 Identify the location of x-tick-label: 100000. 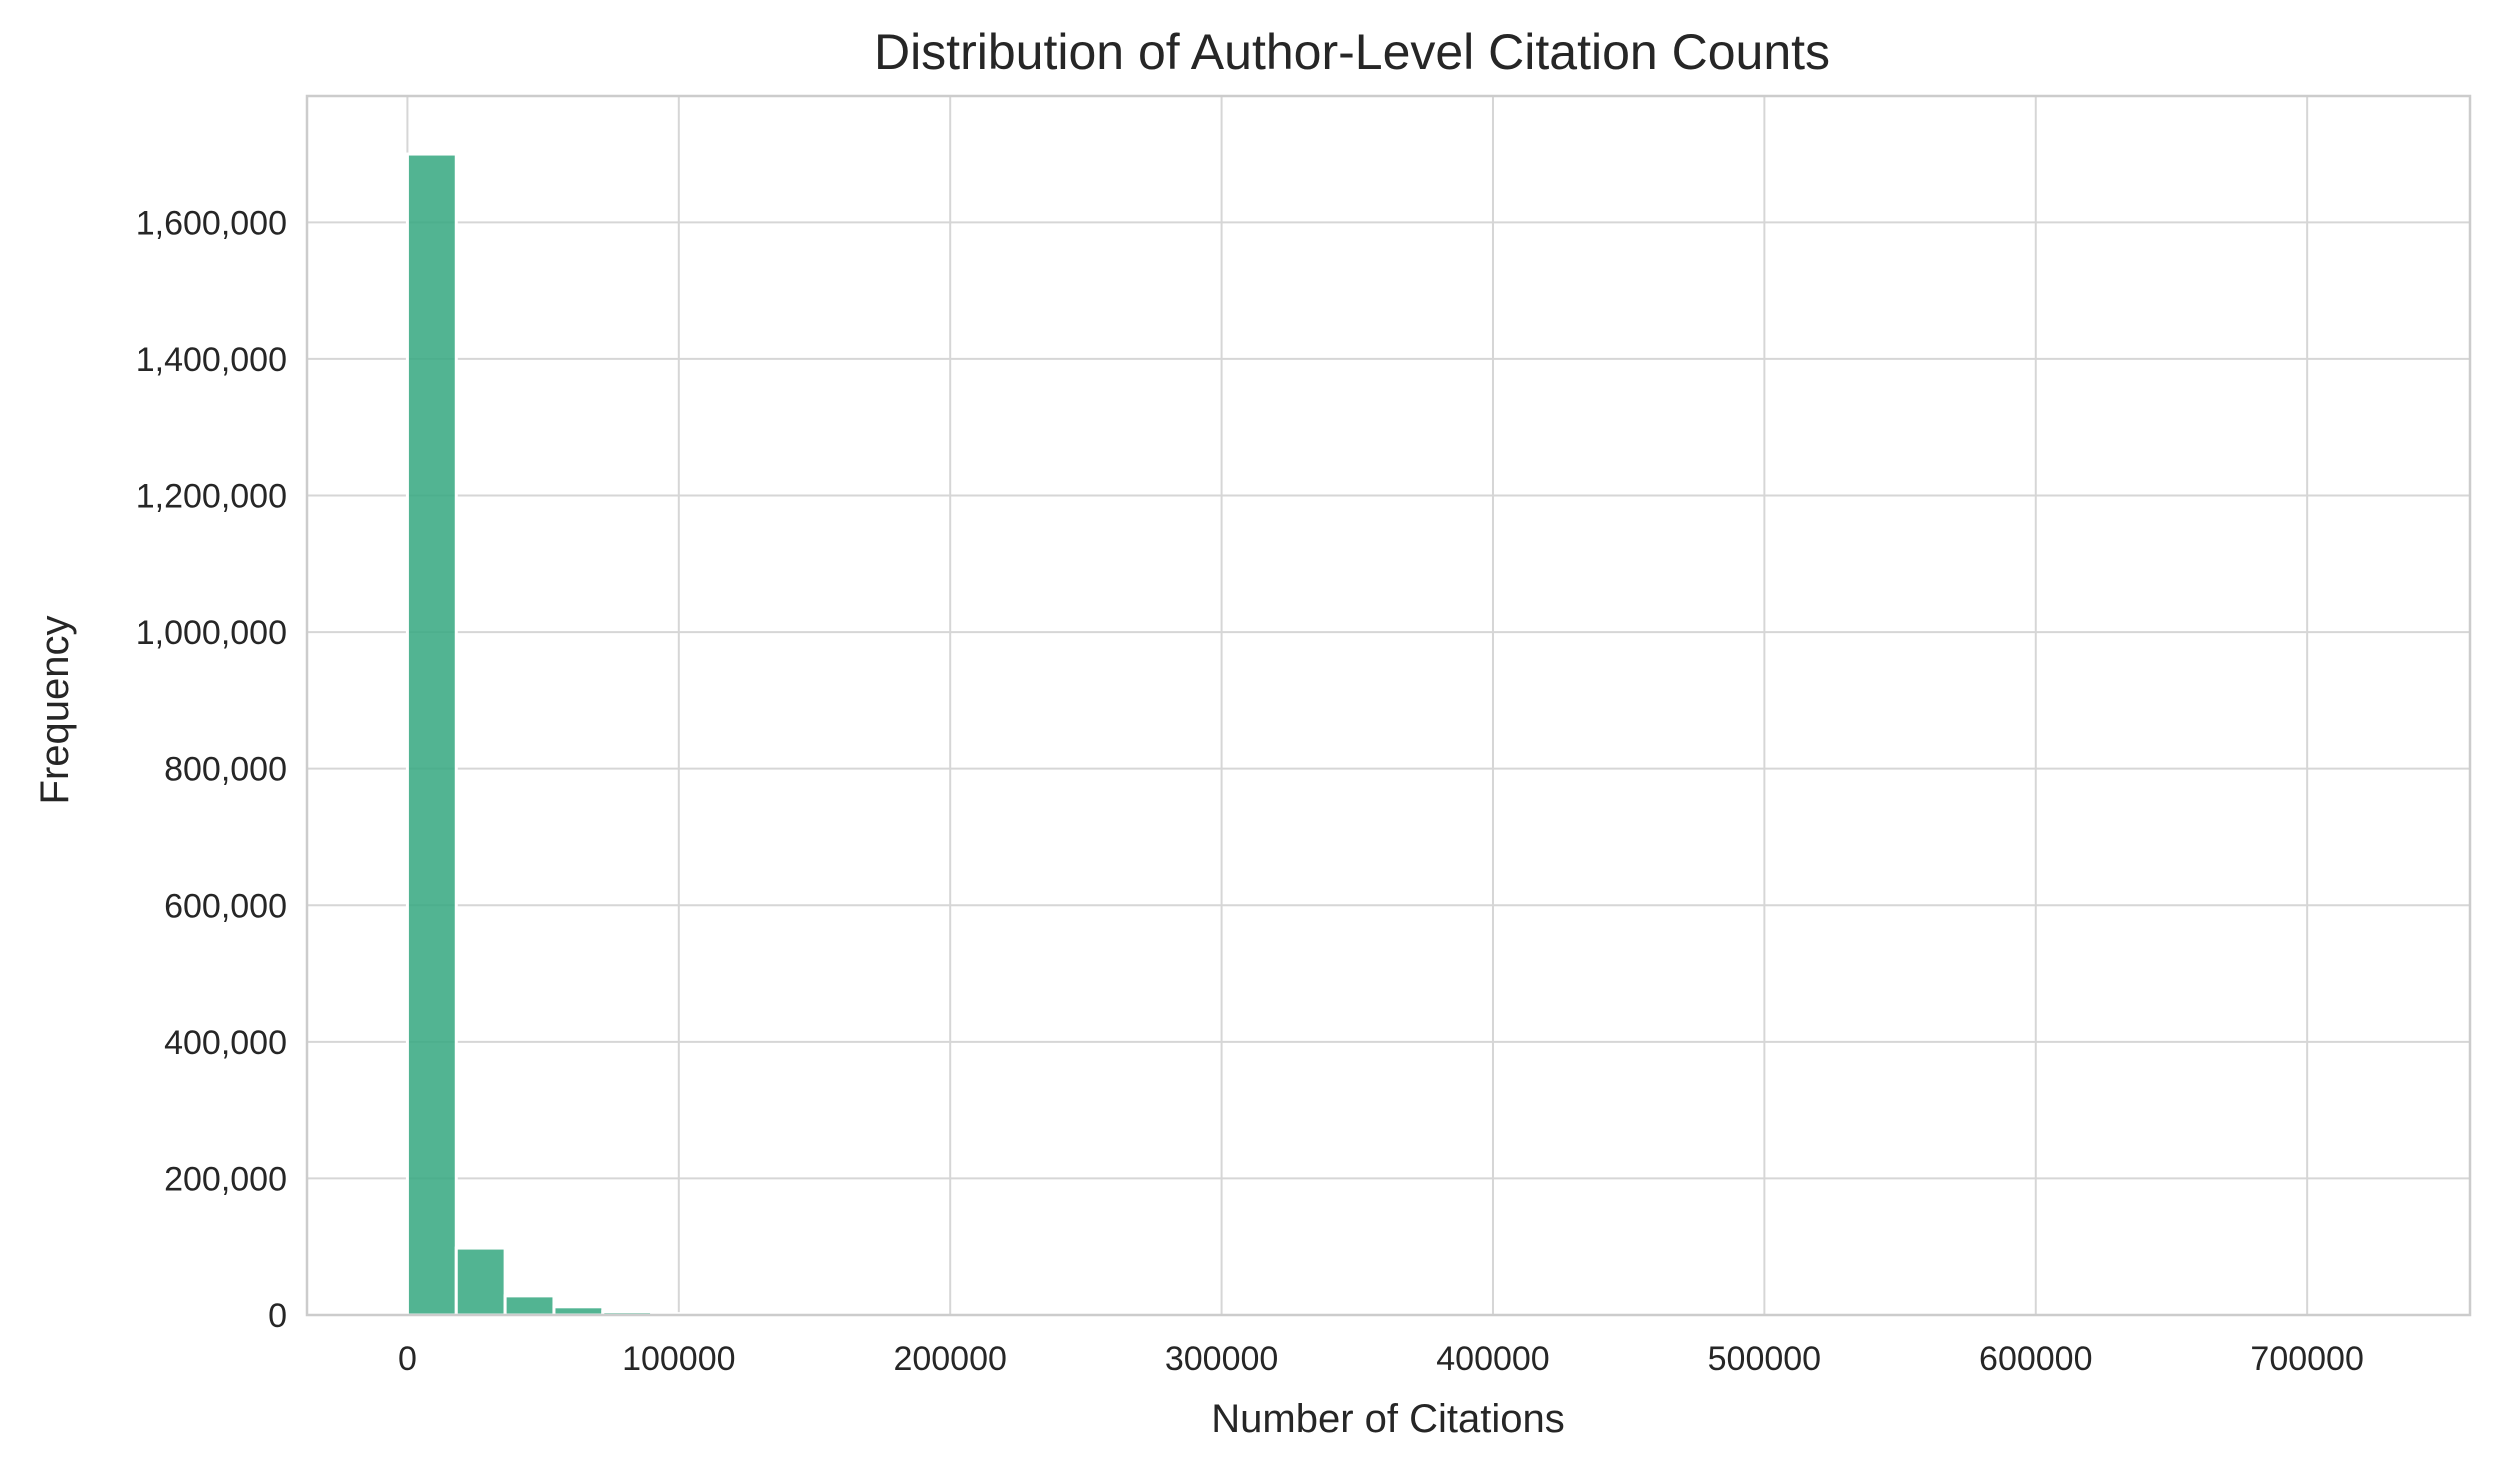
(678, 1359).